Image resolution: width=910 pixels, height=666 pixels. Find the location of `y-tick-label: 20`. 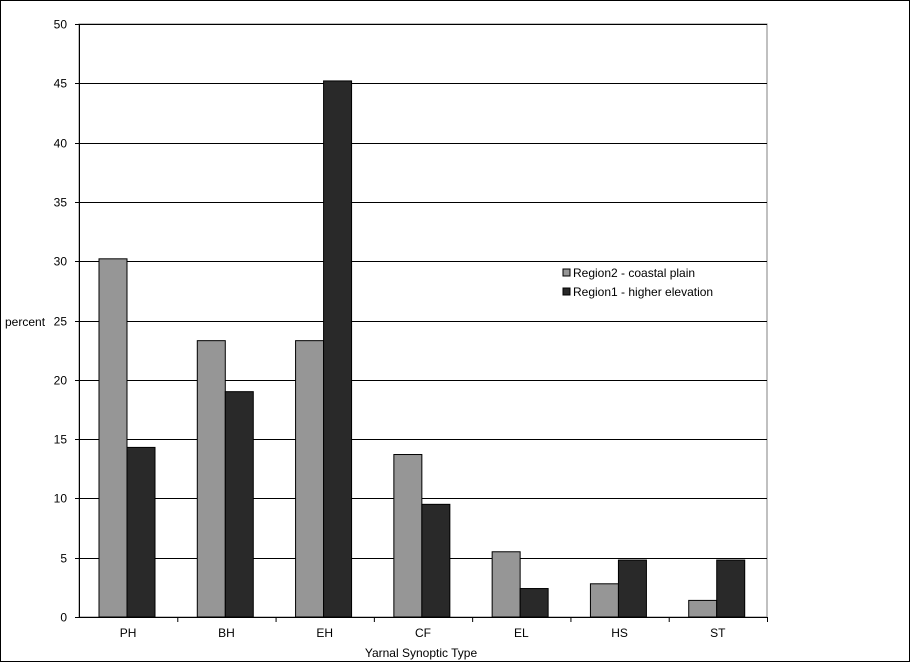

y-tick-label: 20 is located at coordinates (61, 381).